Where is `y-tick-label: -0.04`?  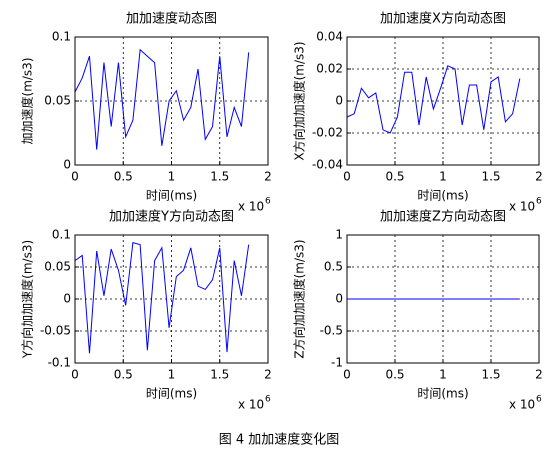 y-tick-label: -0.04 is located at coordinates (327, 165).